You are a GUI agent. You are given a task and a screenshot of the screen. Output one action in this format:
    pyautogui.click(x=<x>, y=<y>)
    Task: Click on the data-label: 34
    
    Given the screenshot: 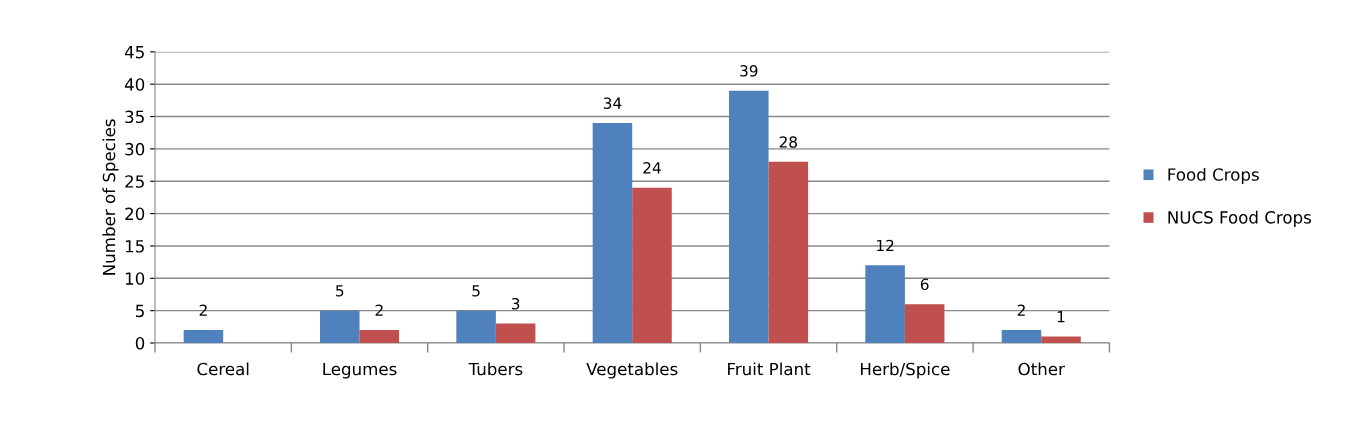 What is the action you would take?
    pyautogui.click(x=612, y=103)
    